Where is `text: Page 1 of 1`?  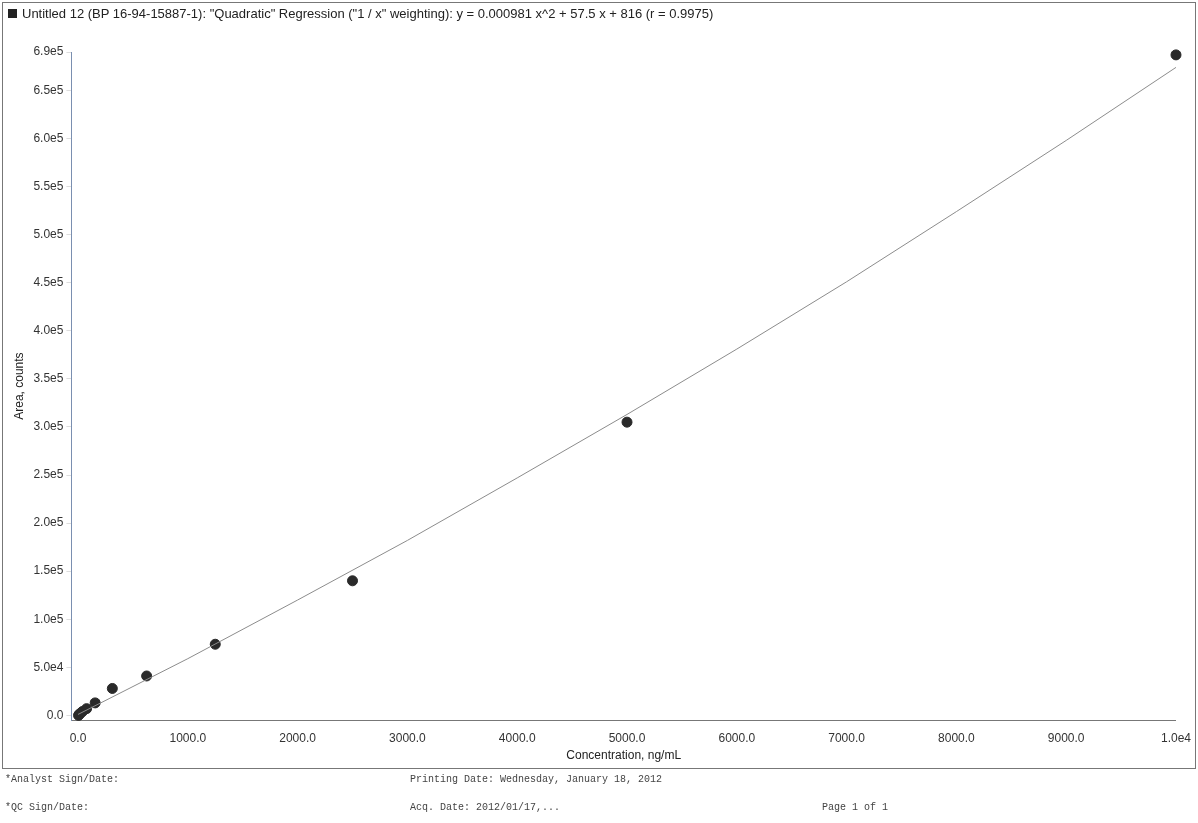 text: Page 1 of 1 is located at coordinates (855, 807).